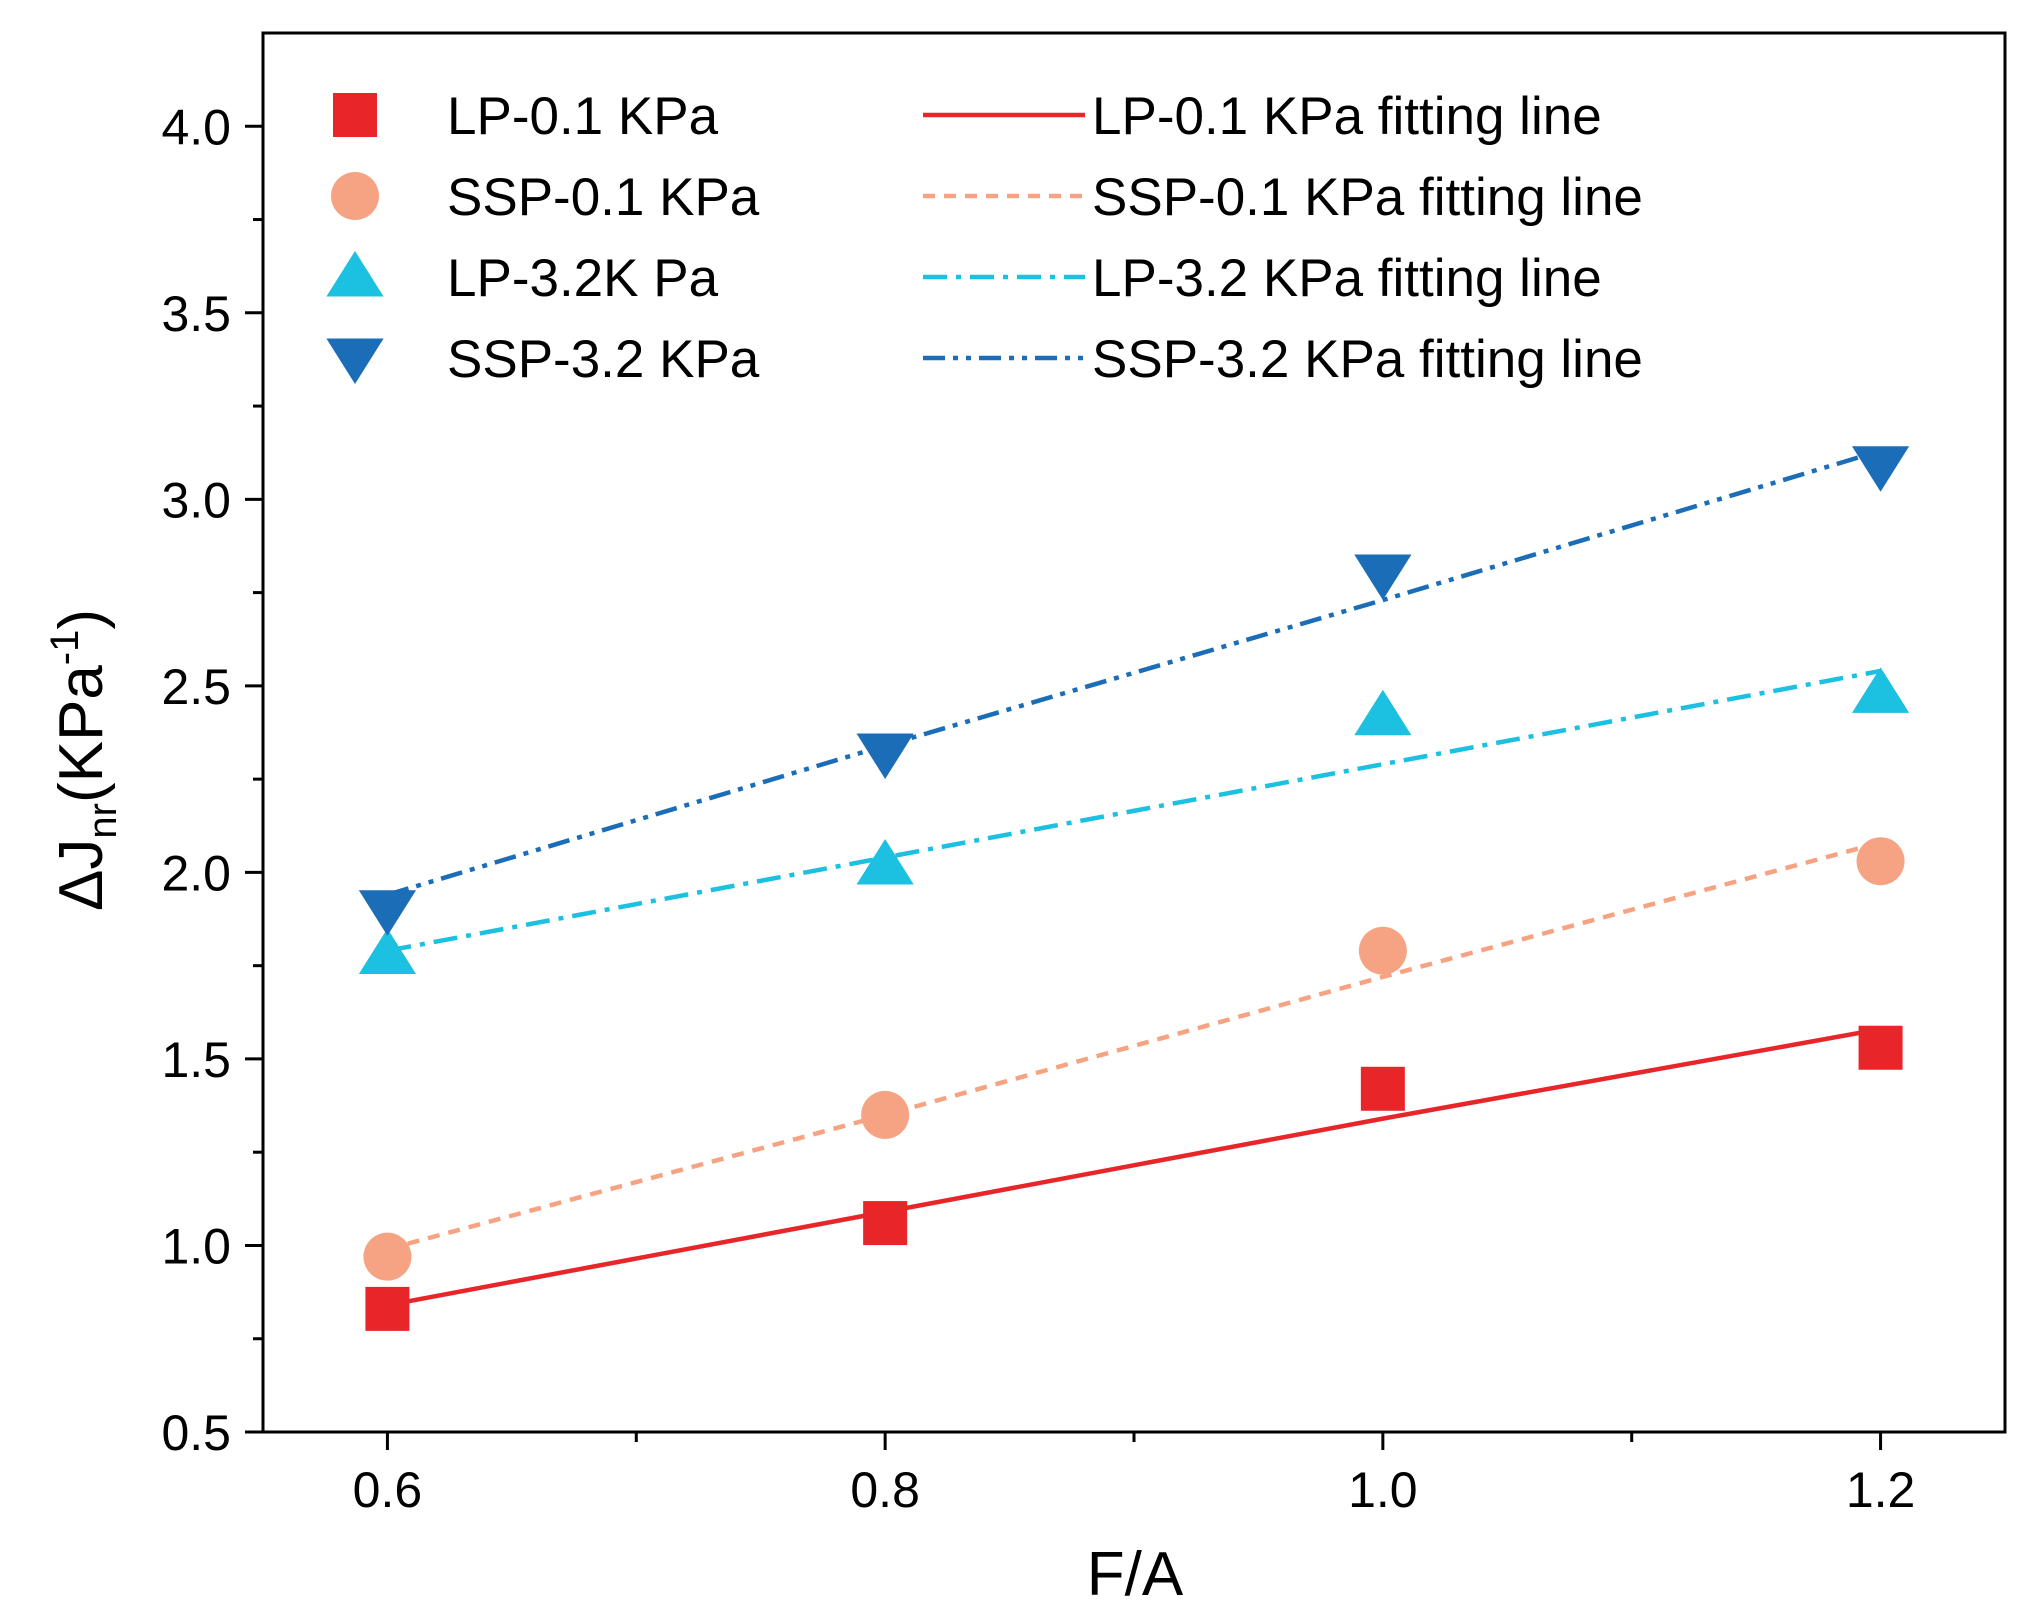 The height and width of the screenshot is (1615, 2037). I want to click on y-axis-title-unit-close: ), so click(81, 619).